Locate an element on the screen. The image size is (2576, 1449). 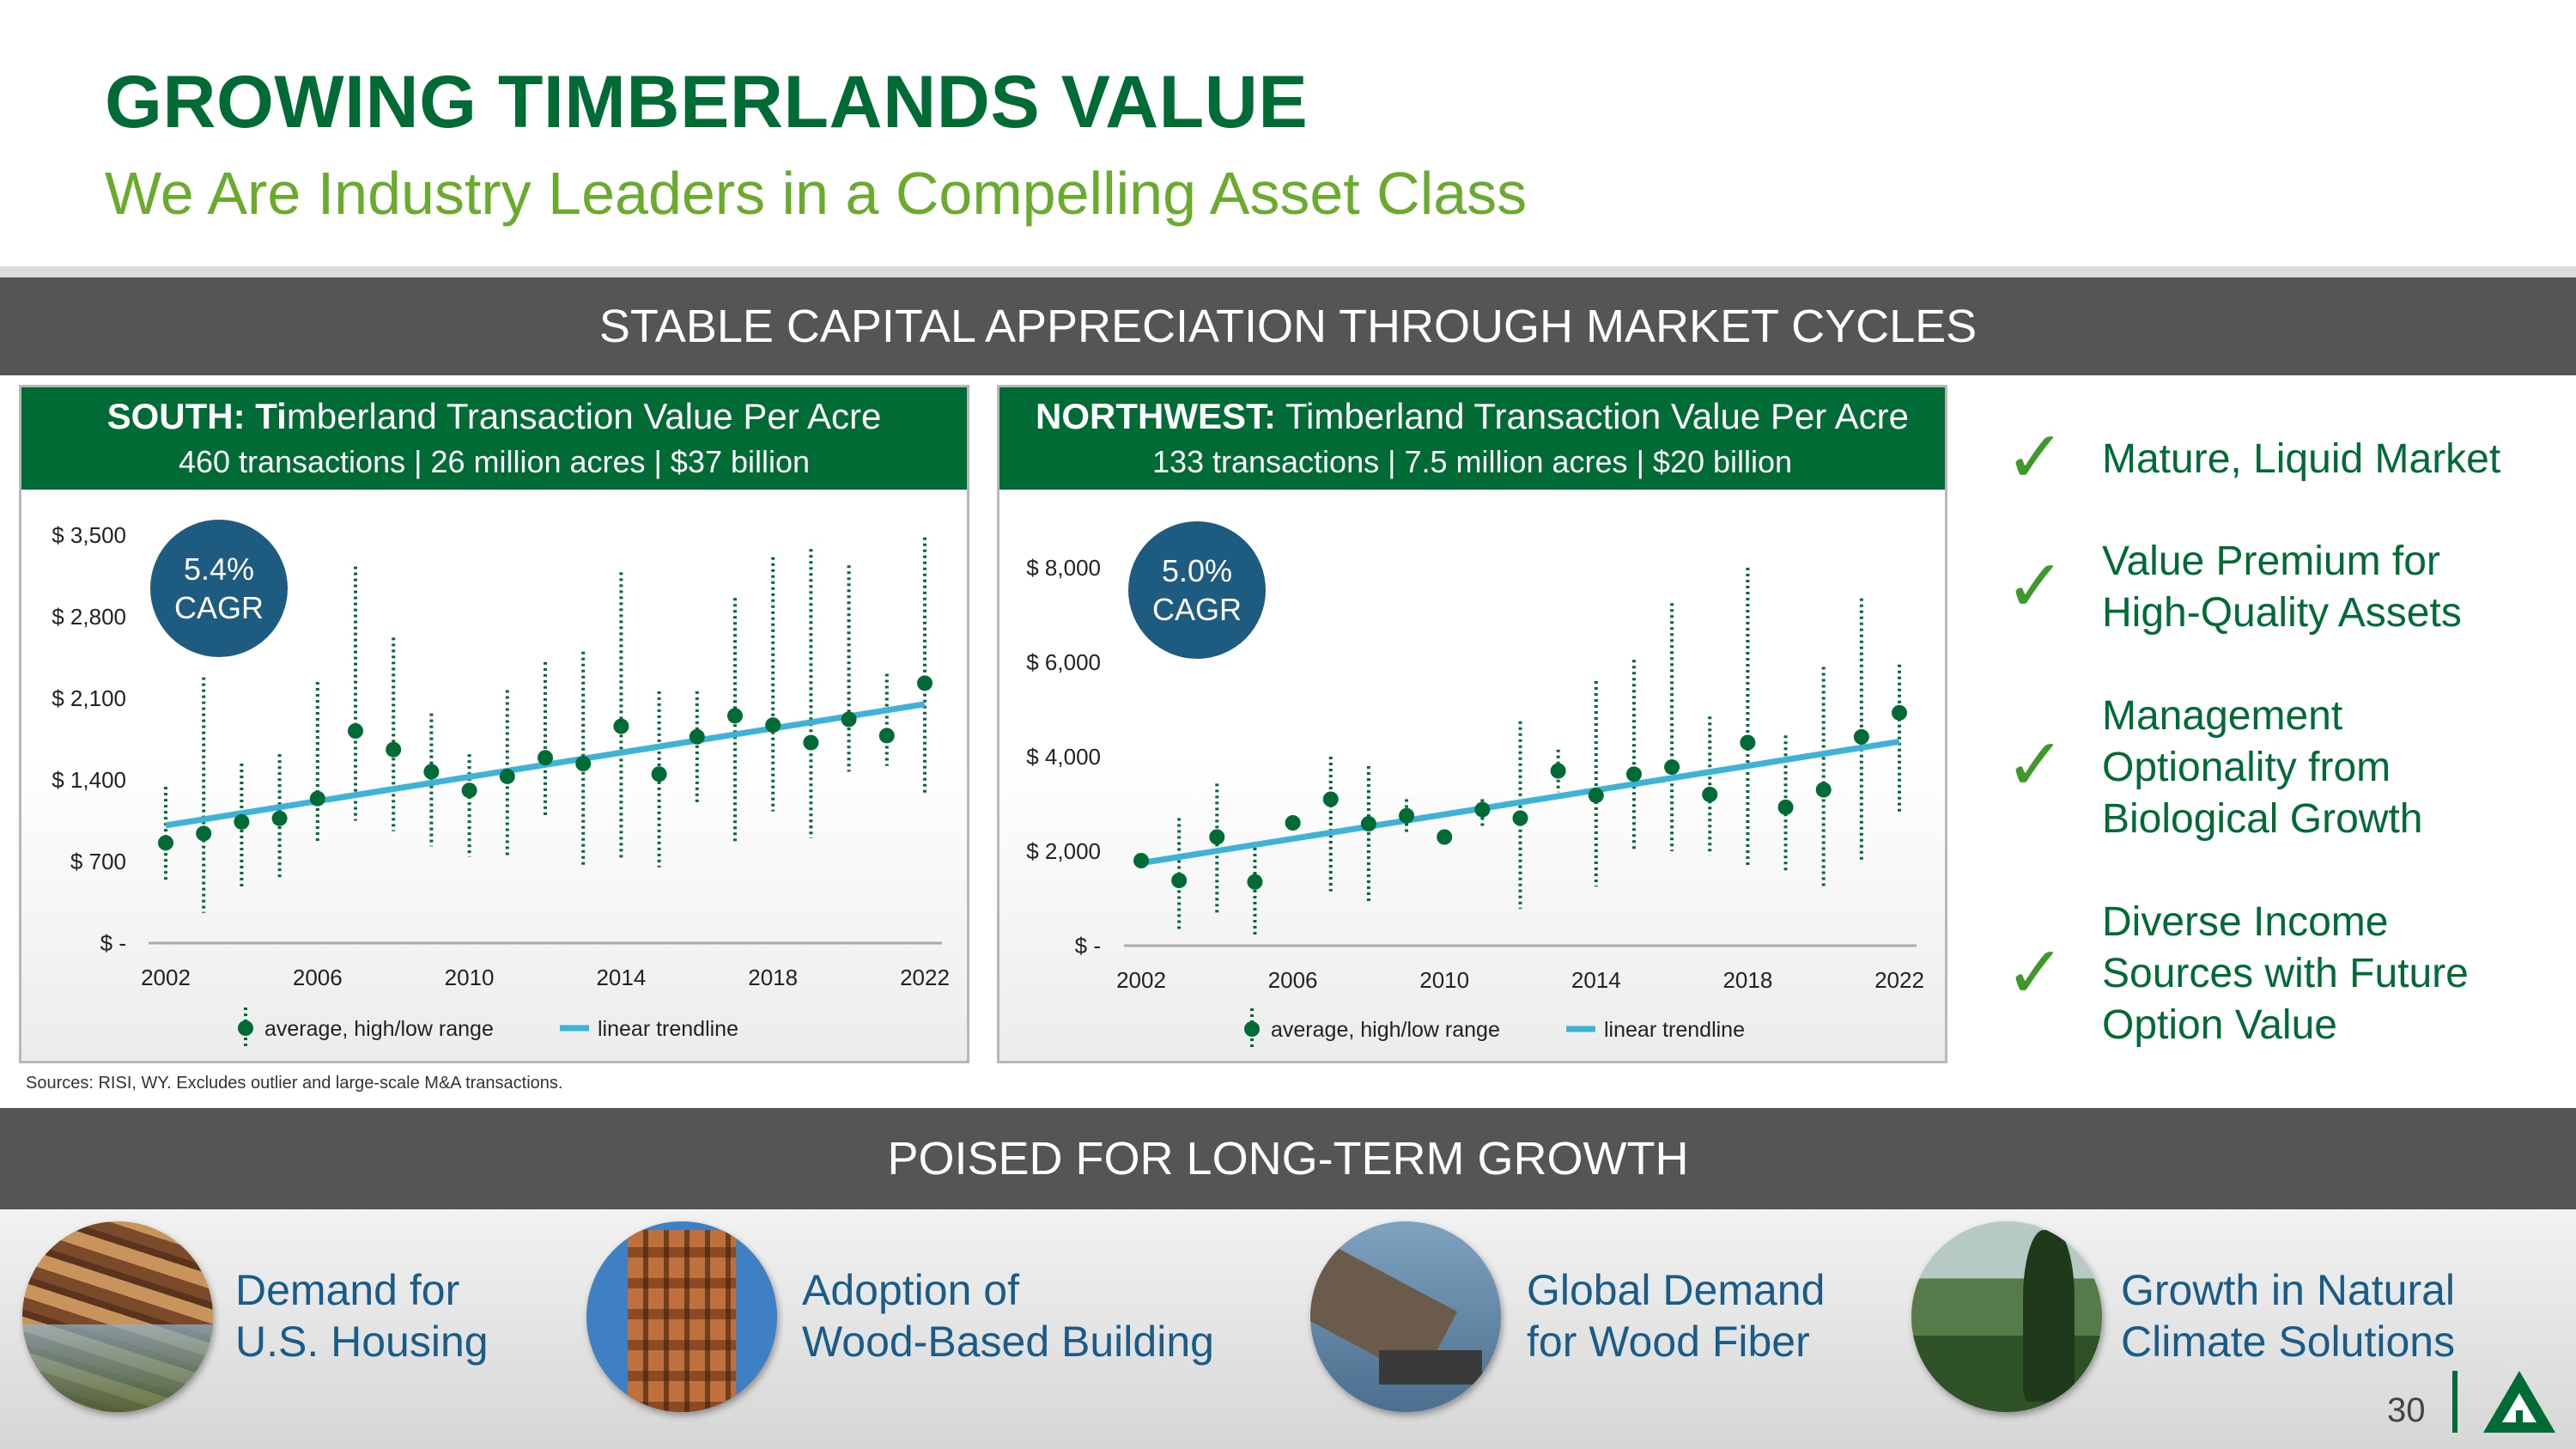
section-banner-growth: POISED FOR LONG-TERM GROWTH is located at coordinates (1288, 1158).